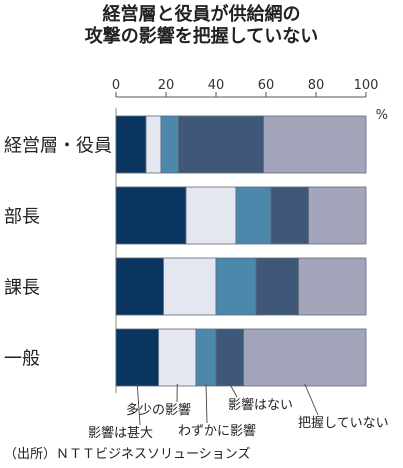 The image size is (403, 468). What do you see at coordinates (366, 85) in the screenshot?
I see `x-tick-label: 100` at bounding box center [366, 85].